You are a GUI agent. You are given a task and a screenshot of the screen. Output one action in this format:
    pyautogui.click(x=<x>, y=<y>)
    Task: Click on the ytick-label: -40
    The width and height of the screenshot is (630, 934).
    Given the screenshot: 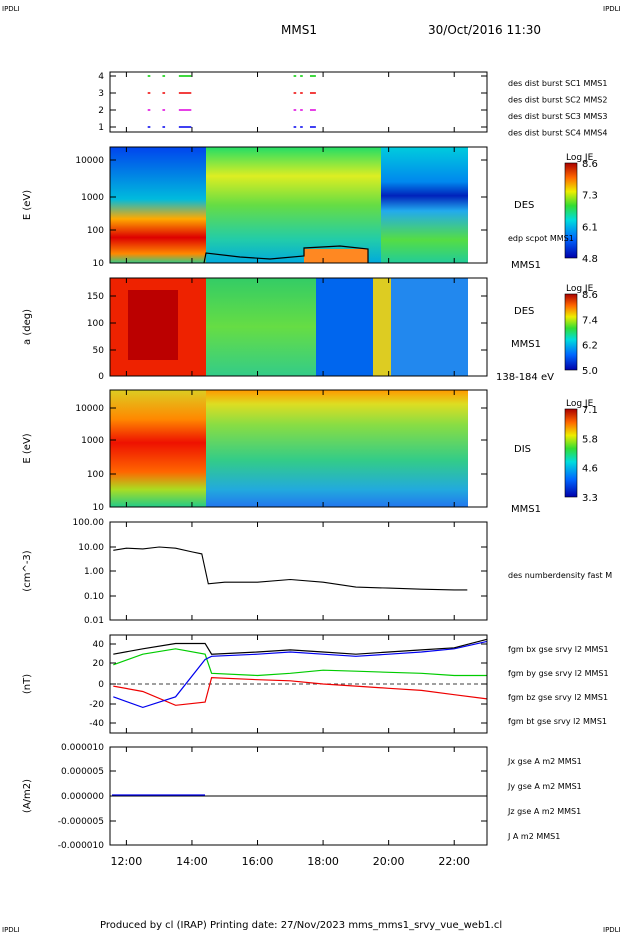 What is the action you would take?
    pyautogui.click(x=96, y=724)
    